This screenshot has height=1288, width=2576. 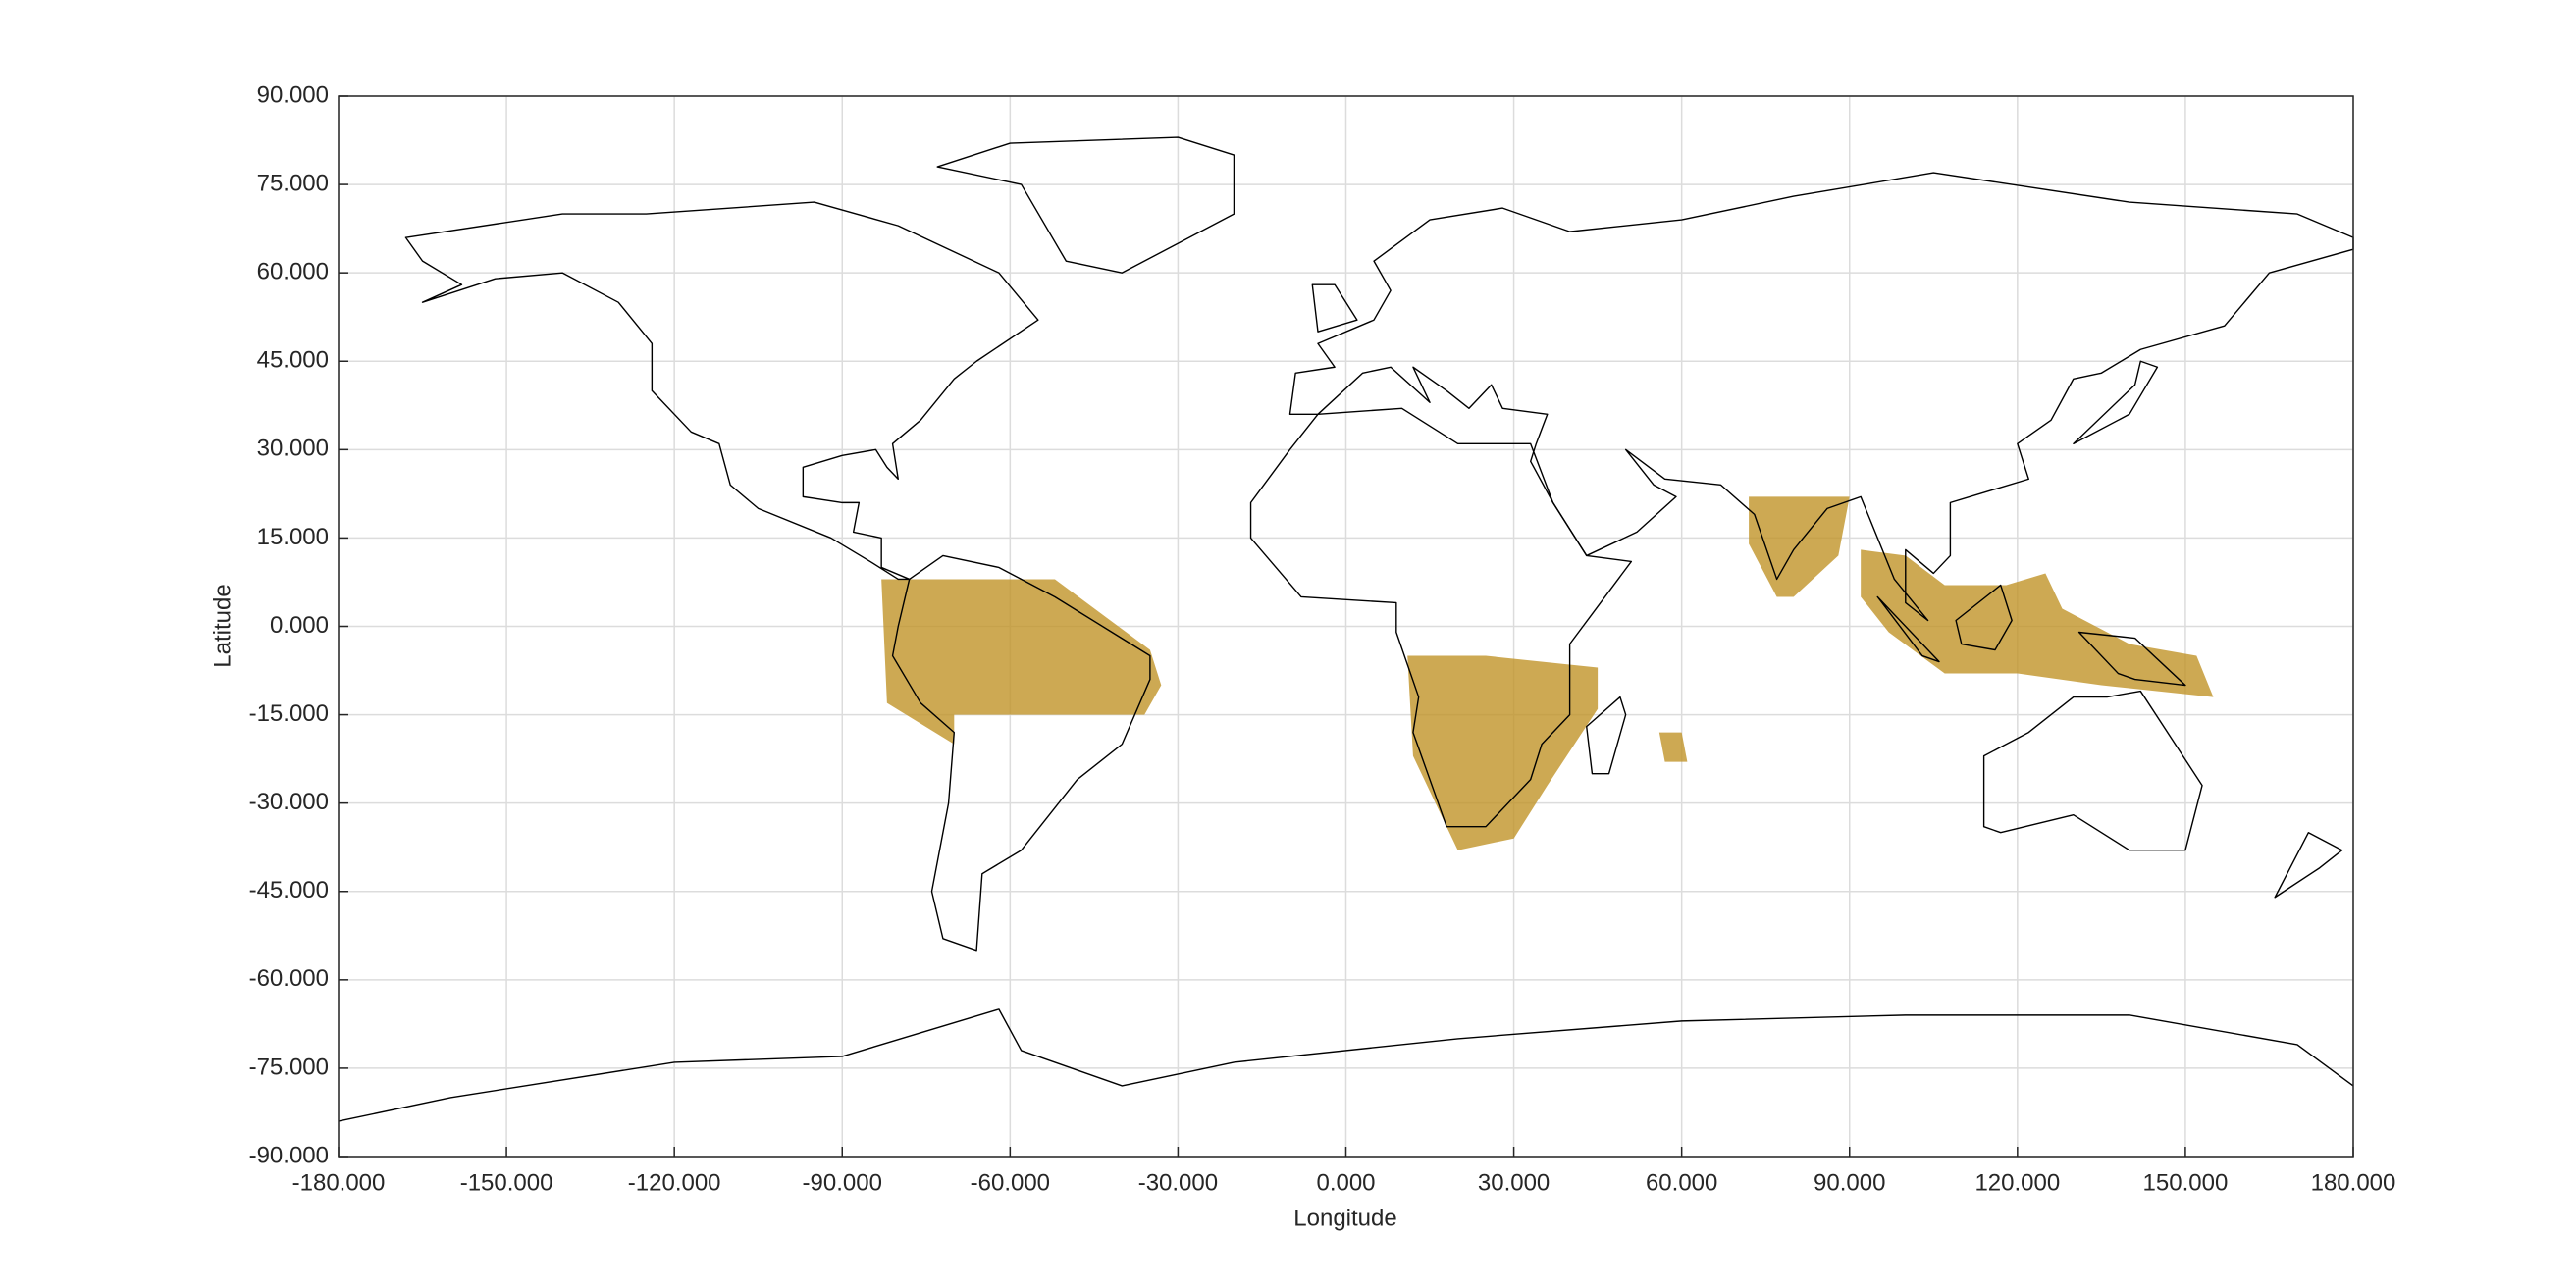 What do you see at coordinates (289, 1155) in the screenshot?
I see `y-tick-label: -90.000` at bounding box center [289, 1155].